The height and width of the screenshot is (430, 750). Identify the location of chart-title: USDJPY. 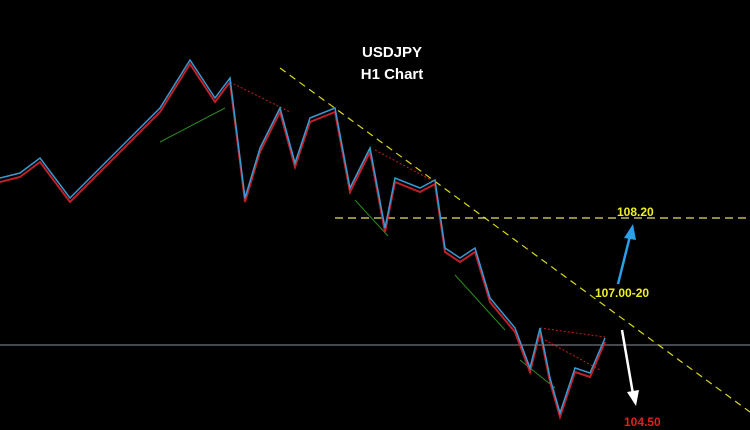
(392, 52).